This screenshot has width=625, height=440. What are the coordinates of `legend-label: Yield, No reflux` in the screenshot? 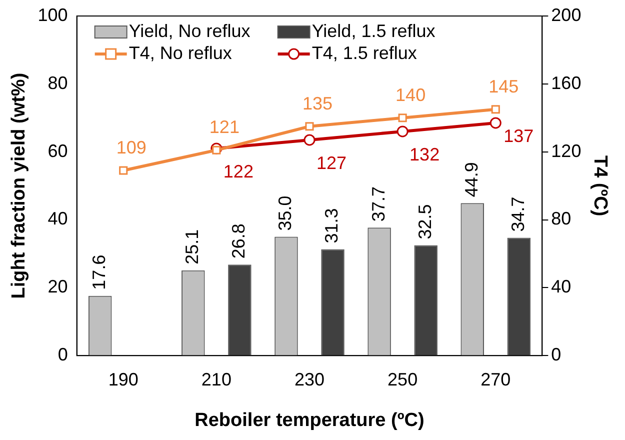 It's located at (189, 30).